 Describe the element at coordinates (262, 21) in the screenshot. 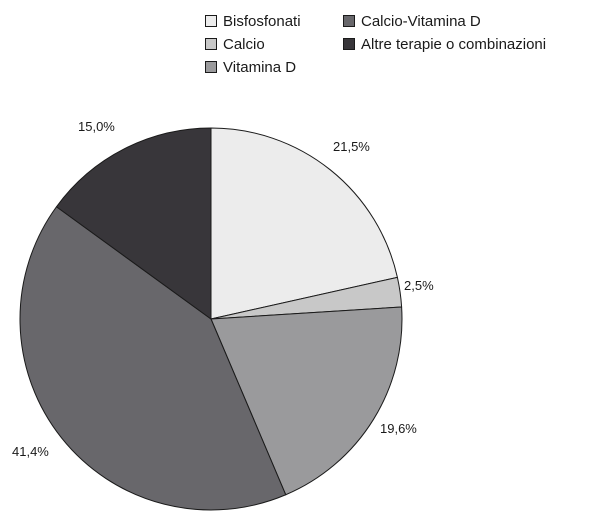

I see `legend-label: Bisfosfonati` at that location.